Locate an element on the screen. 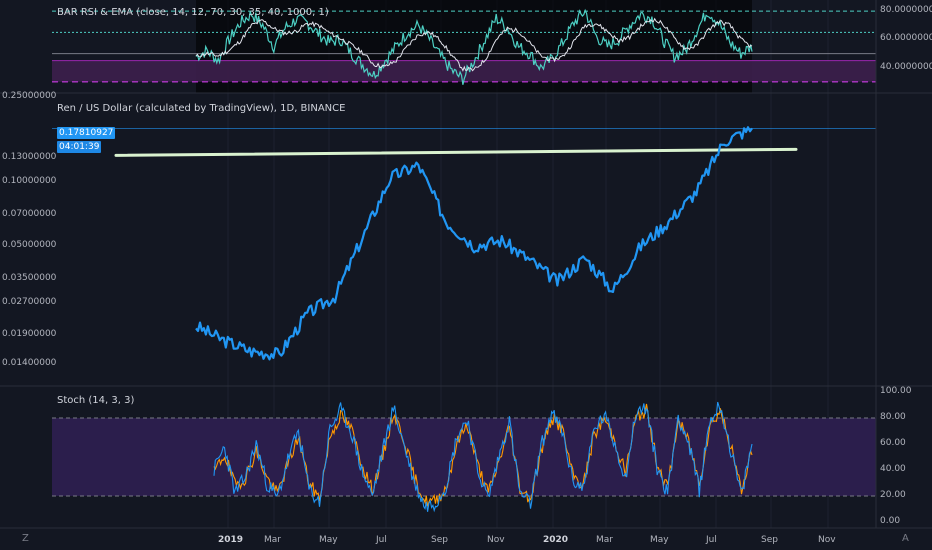 The width and height of the screenshot is (932, 550). price-y-tick-label: 0.10000000 is located at coordinates (29, 180).